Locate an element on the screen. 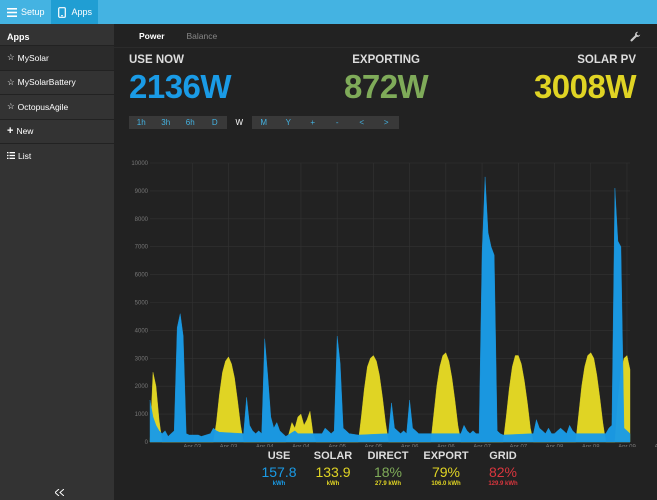 The height and width of the screenshot is (500, 657). sidebar-item-label: OctopusAgile is located at coordinates (43, 106).